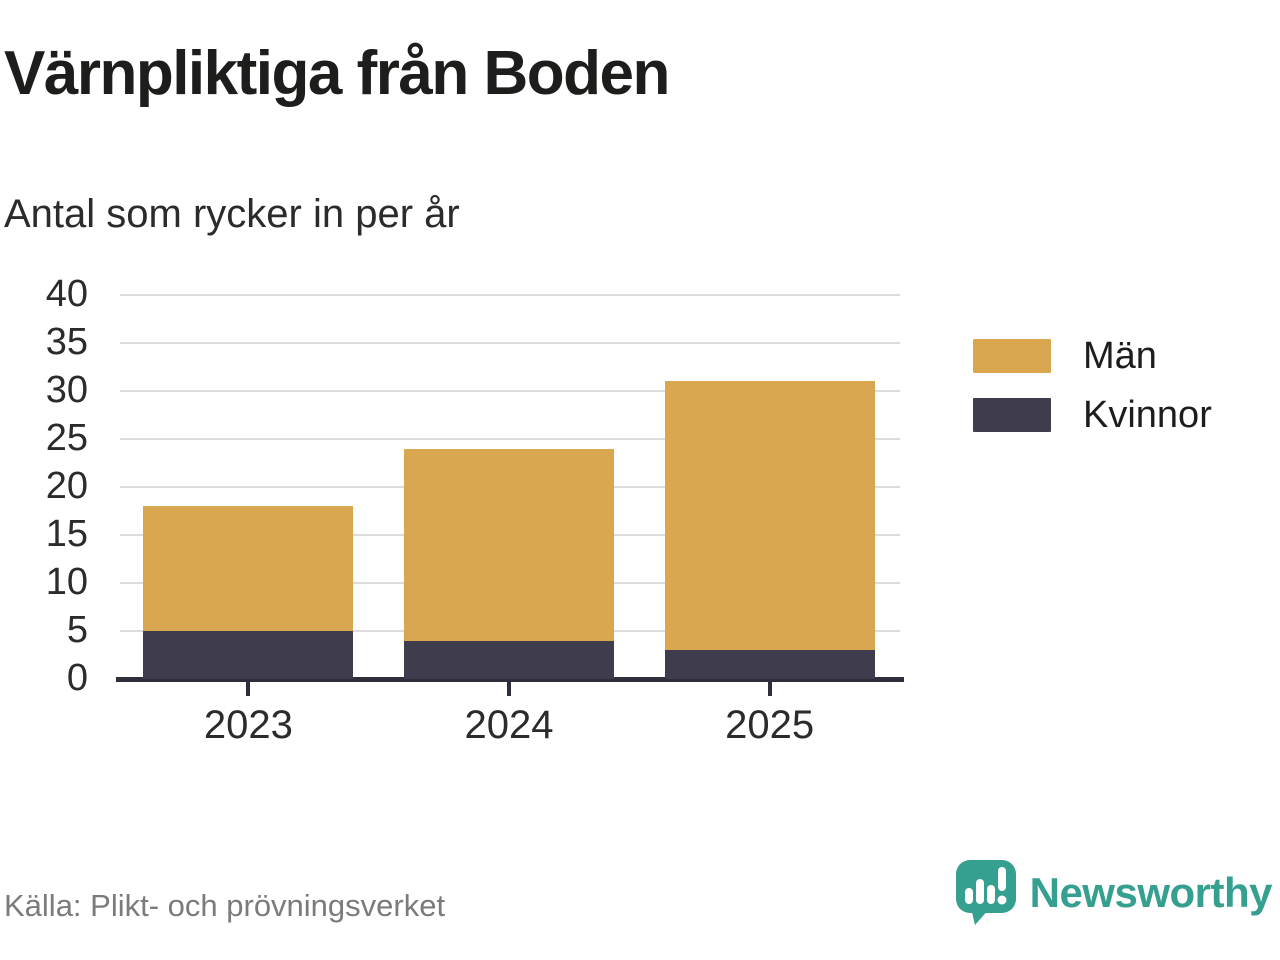  Describe the element at coordinates (66, 534) in the screenshot. I see `y-axis-label-15: 15` at that location.